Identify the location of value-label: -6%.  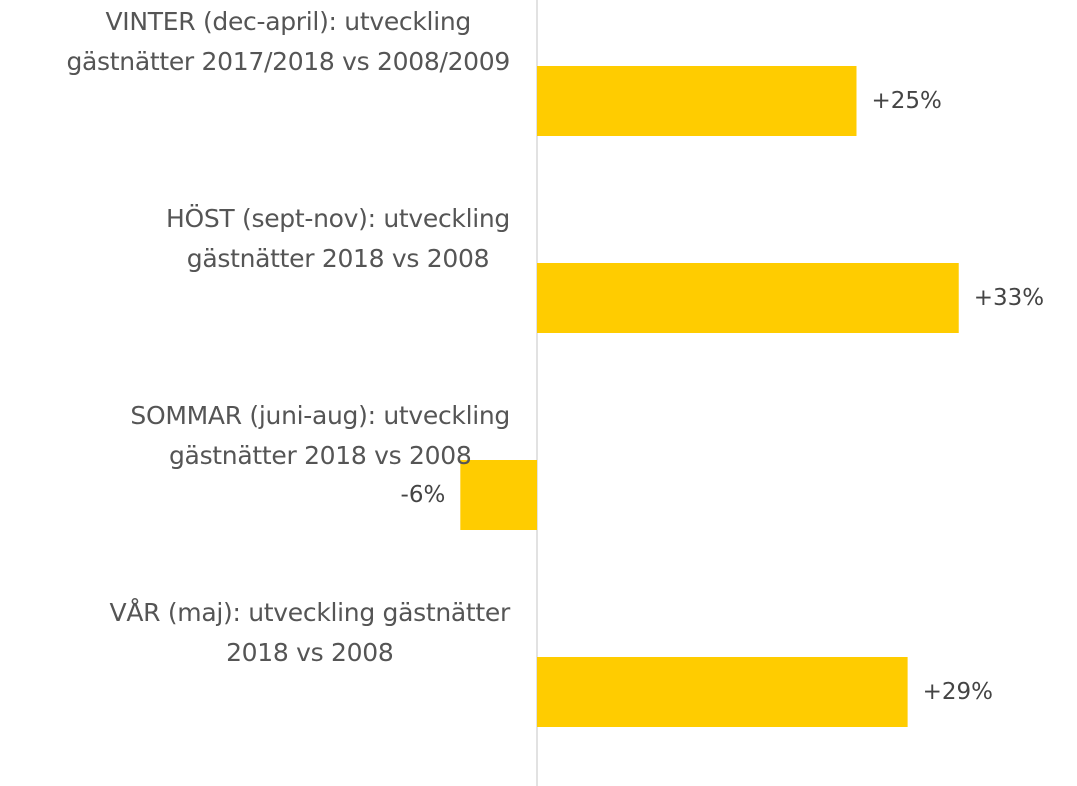
(423, 495).